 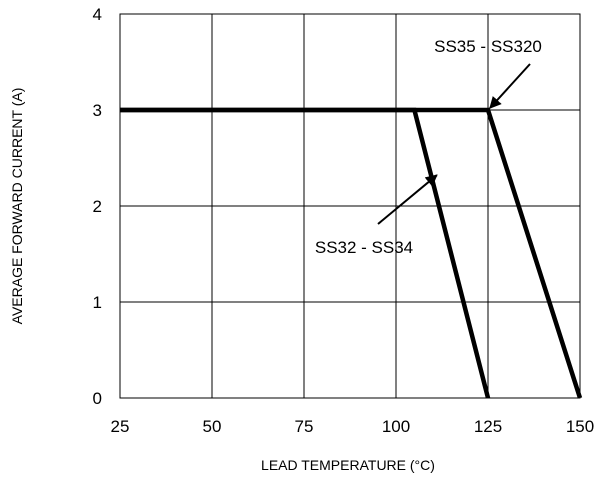 What do you see at coordinates (510, 86) in the screenshot?
I see `annotation-arrow-ss35` at bounding box center [510, 86].